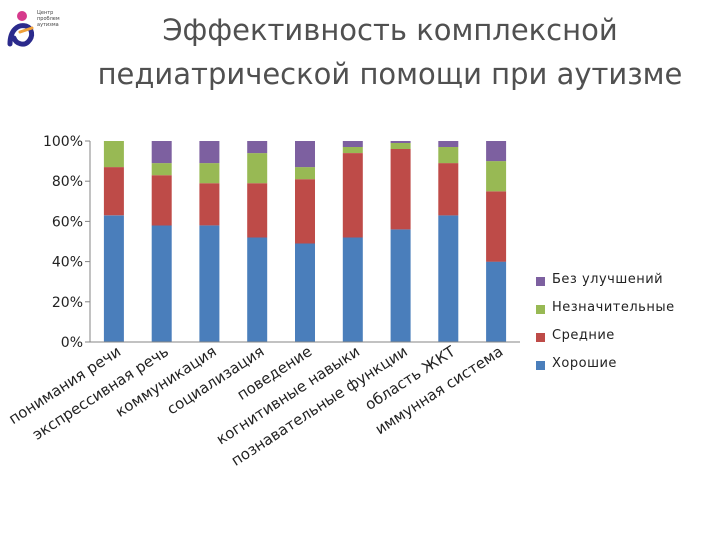  What do you see at coordinates (67, 263) in the screenshot?
I see `y-tick-label: 40%` at bounding box center [67, 263].